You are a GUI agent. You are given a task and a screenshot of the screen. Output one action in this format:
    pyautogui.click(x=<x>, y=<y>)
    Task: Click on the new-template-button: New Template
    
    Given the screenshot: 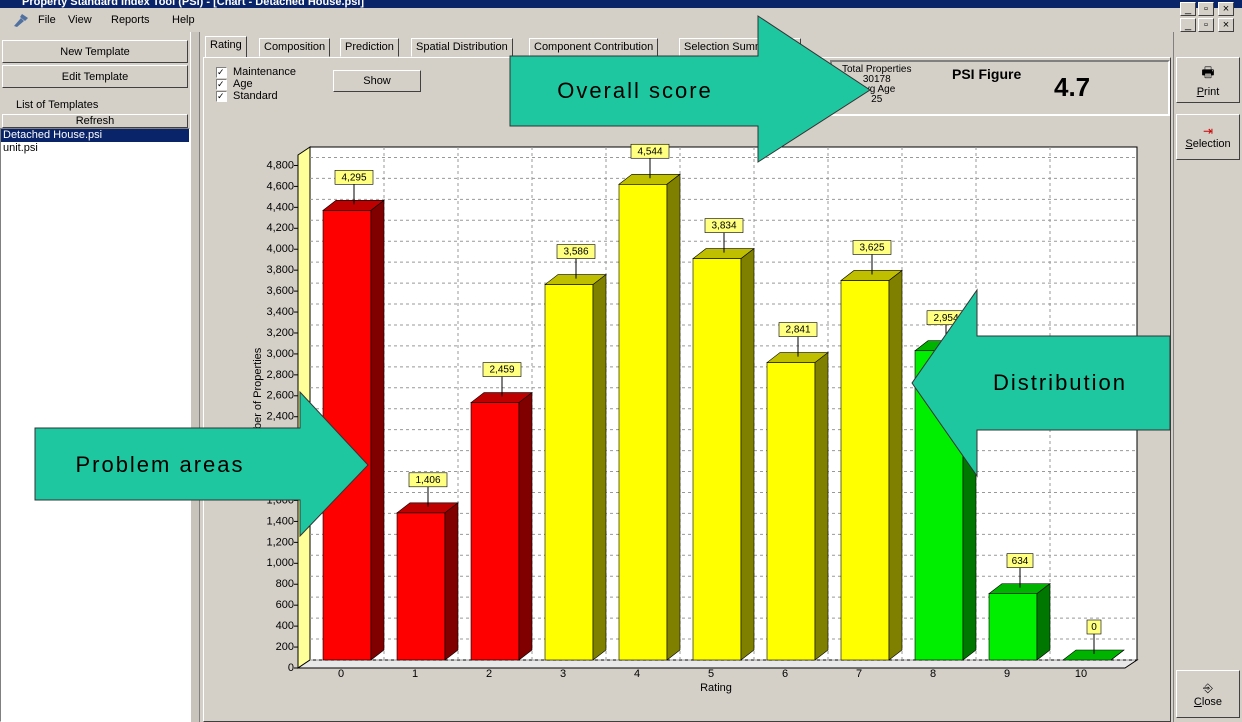 What is the action you would take?
    pyautogui.click(x=95, y=51)
    